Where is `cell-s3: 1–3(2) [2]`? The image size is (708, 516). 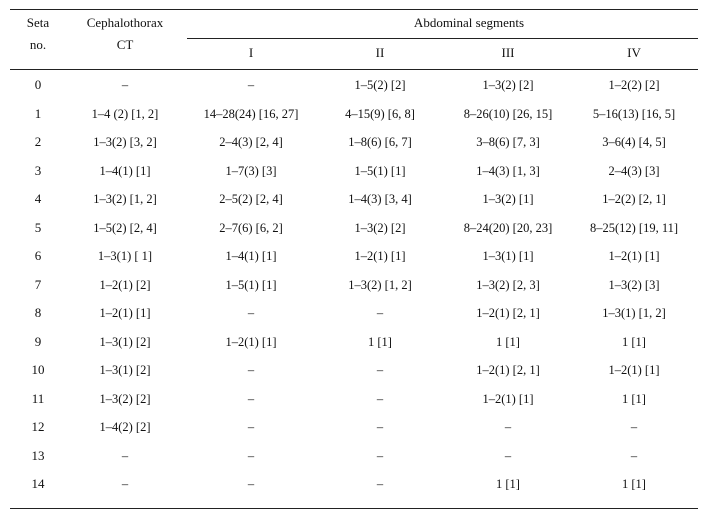
cell-s3: 1–3(2) [2] is located at coordinates (508, 85).